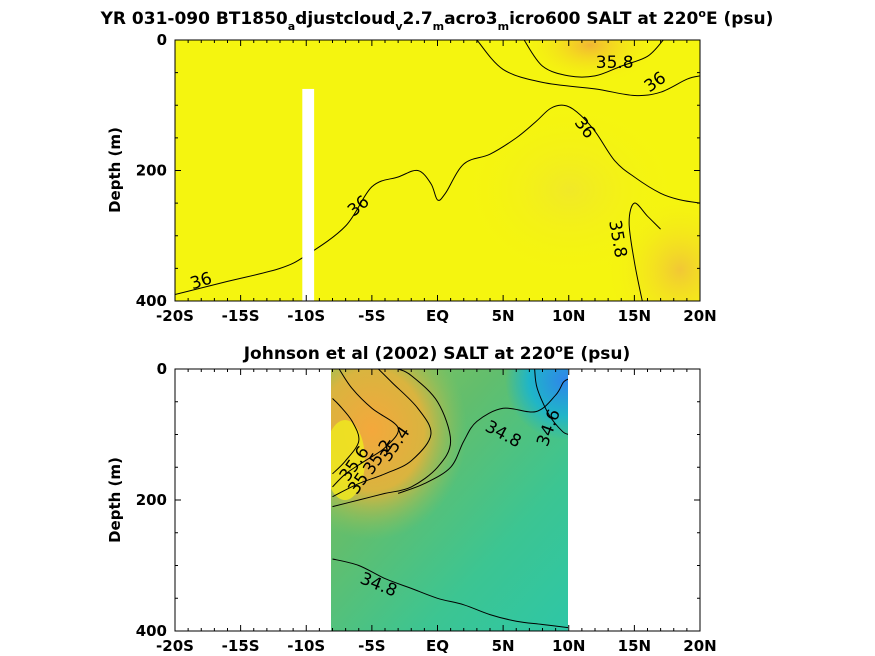 This screenshot has width=875, height=656. I want to click on missing-data-column, so click(308, 194).